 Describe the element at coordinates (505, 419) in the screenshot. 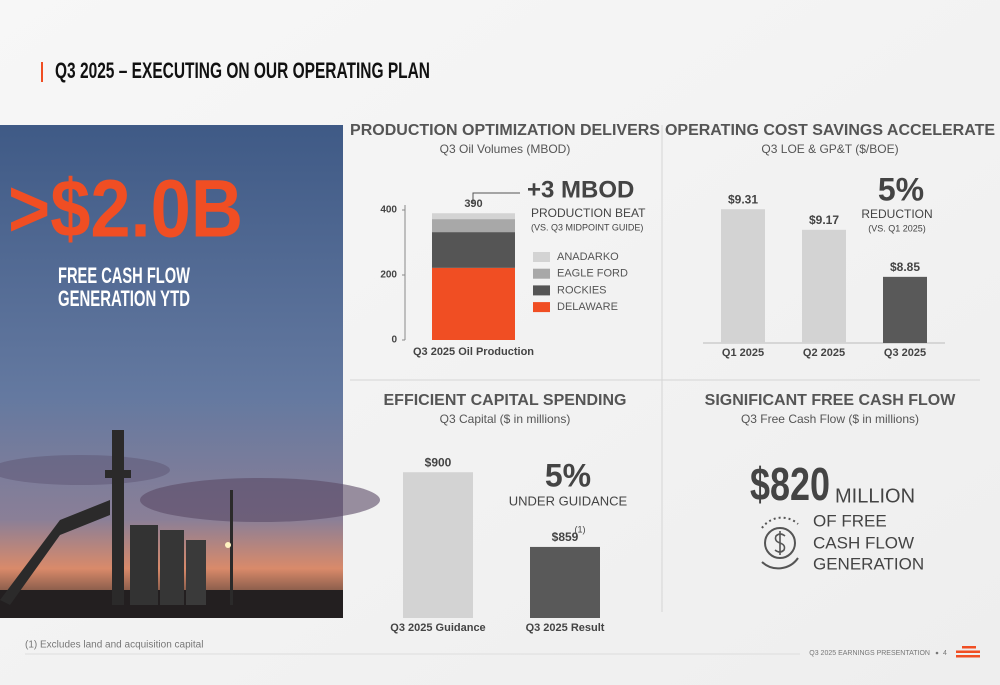

I see `panel-subtitle: Q3 Capital ($ in millions)` at that location.